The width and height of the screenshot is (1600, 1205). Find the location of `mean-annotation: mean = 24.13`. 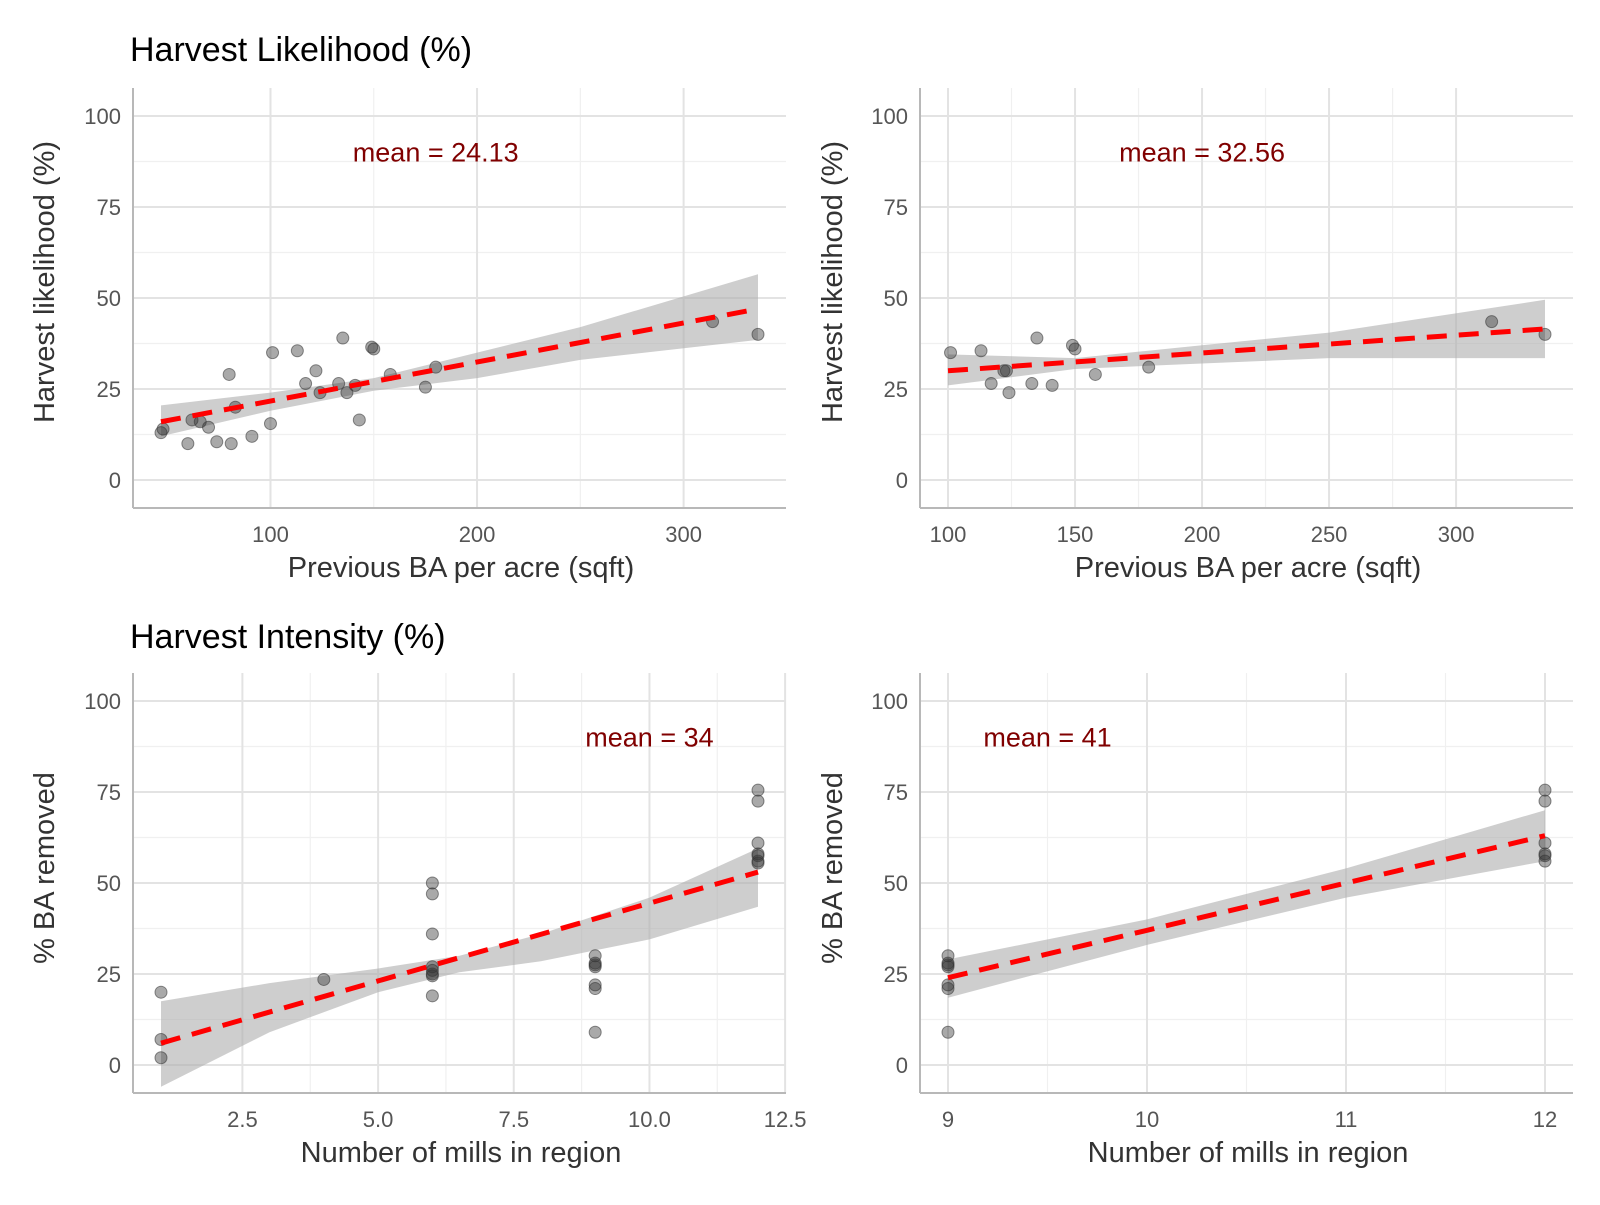

mean-annotation: mean = 24.13 is located at coordinates (436, 152).